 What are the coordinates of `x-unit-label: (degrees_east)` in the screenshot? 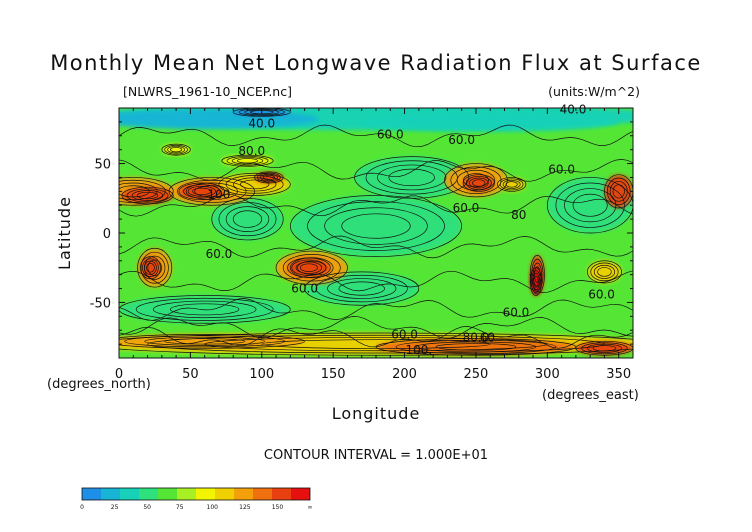 It's located at (590, 395).